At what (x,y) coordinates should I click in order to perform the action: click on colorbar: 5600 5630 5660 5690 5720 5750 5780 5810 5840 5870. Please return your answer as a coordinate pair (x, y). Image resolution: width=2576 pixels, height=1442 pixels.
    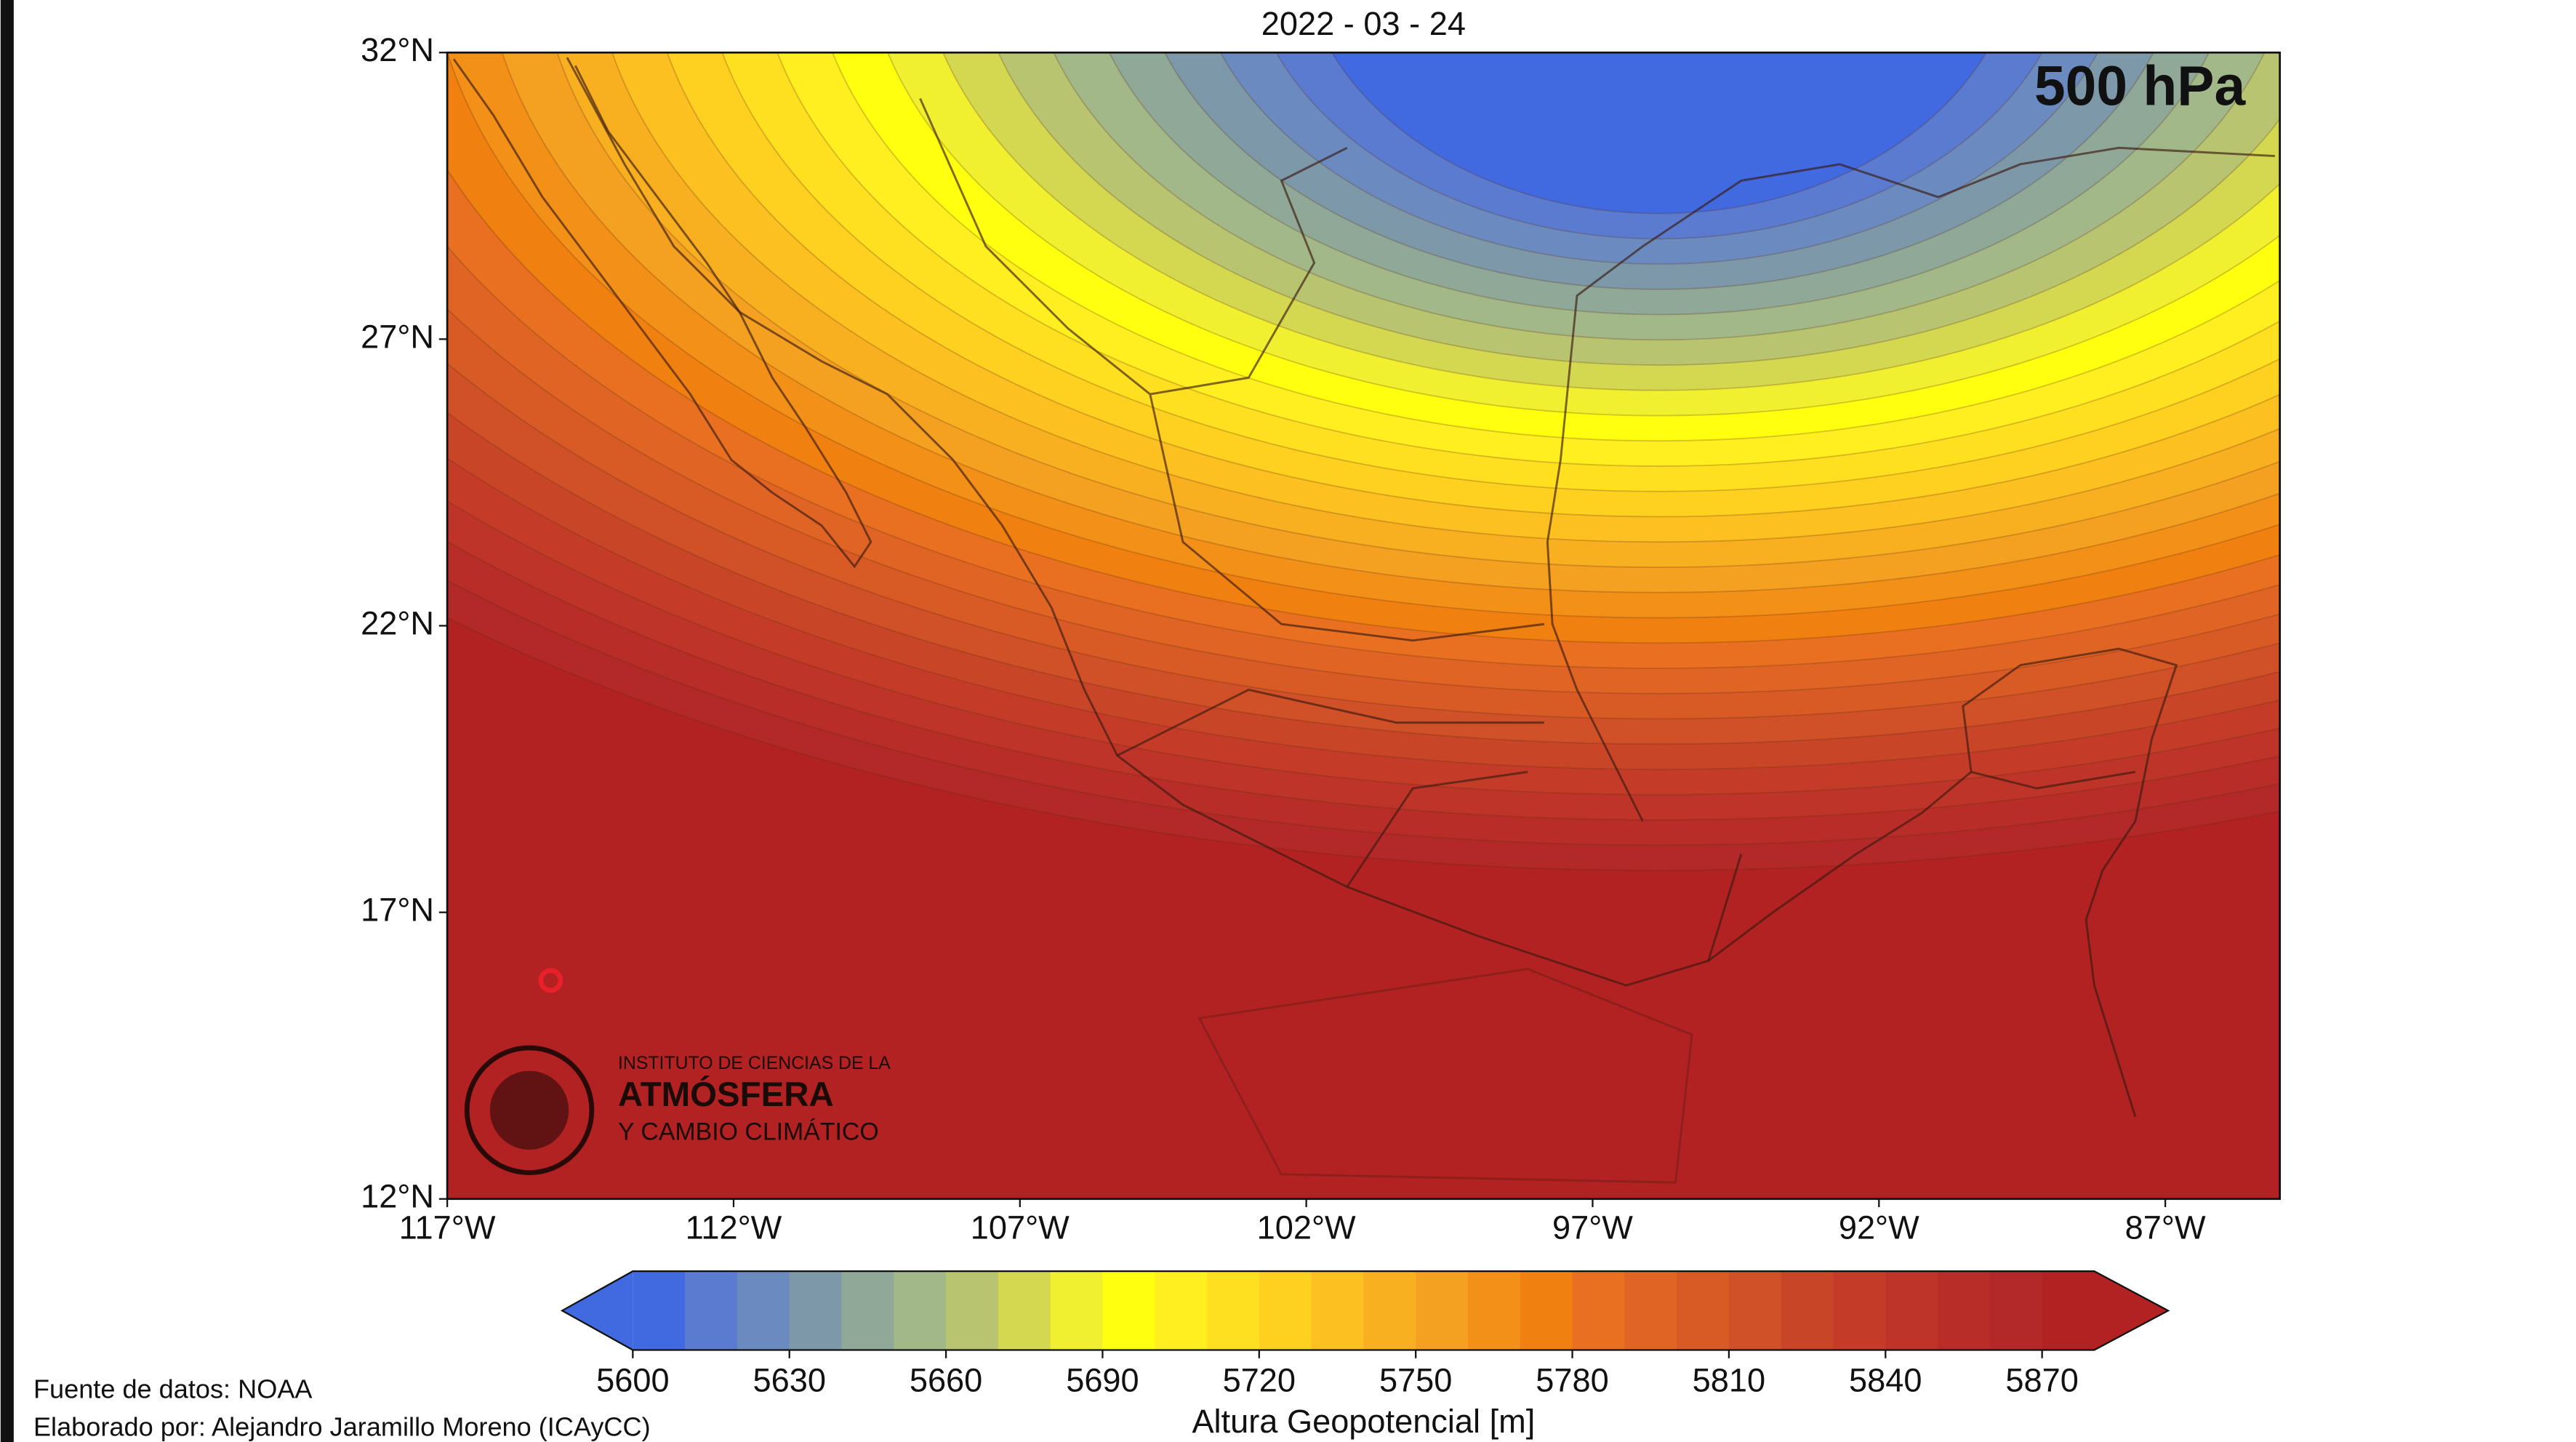
    Looking at the image, I should click on (1365, 1334).